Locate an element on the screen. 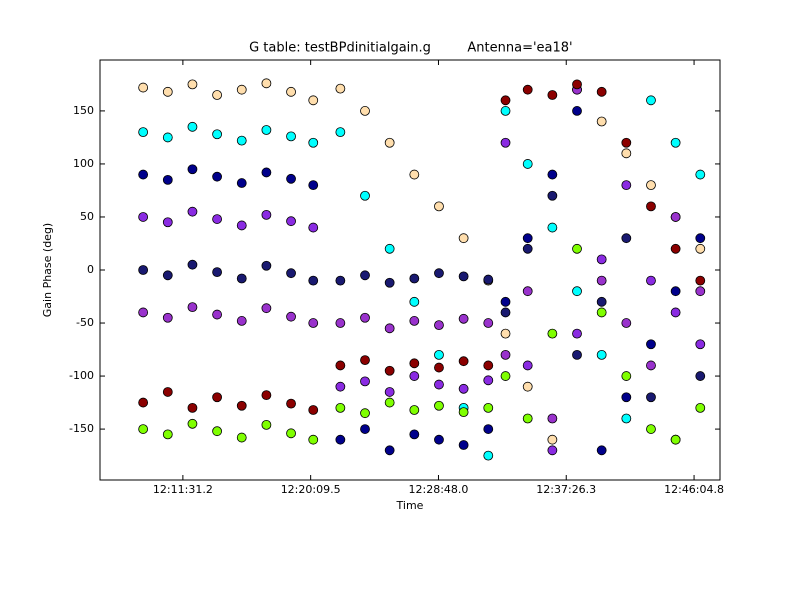 The image size is (800, 600). x-tick-label: 12:11:31.2 is located at coordinates (183, 489).